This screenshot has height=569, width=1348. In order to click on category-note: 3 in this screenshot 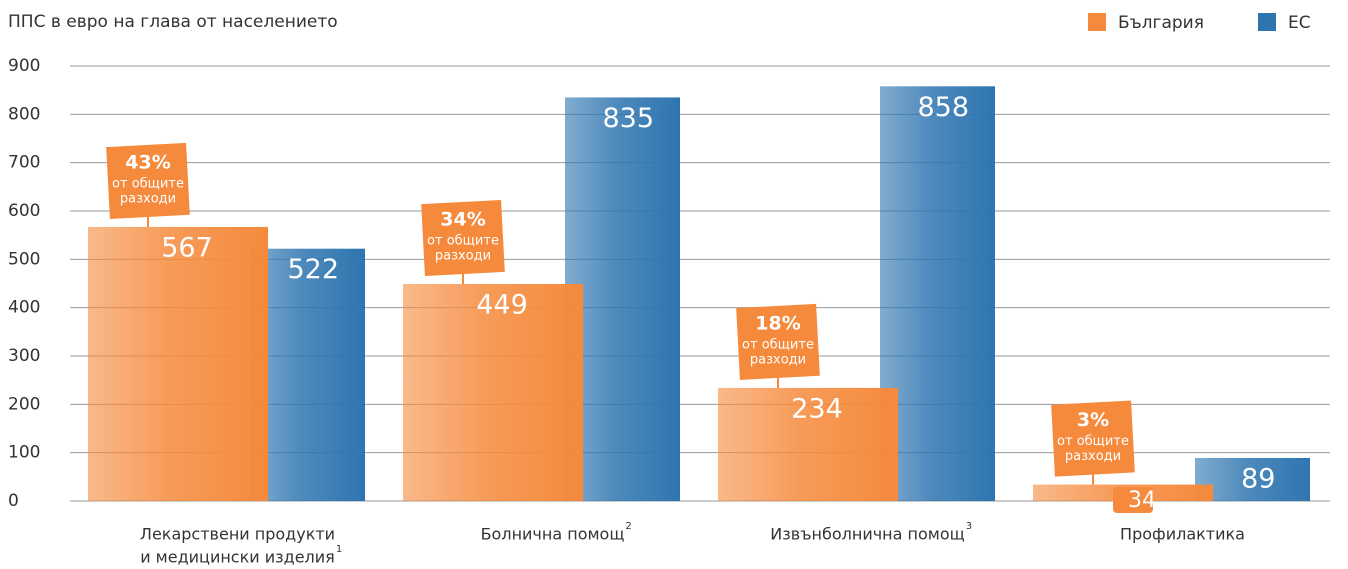, I will do `click(969, 526)`.